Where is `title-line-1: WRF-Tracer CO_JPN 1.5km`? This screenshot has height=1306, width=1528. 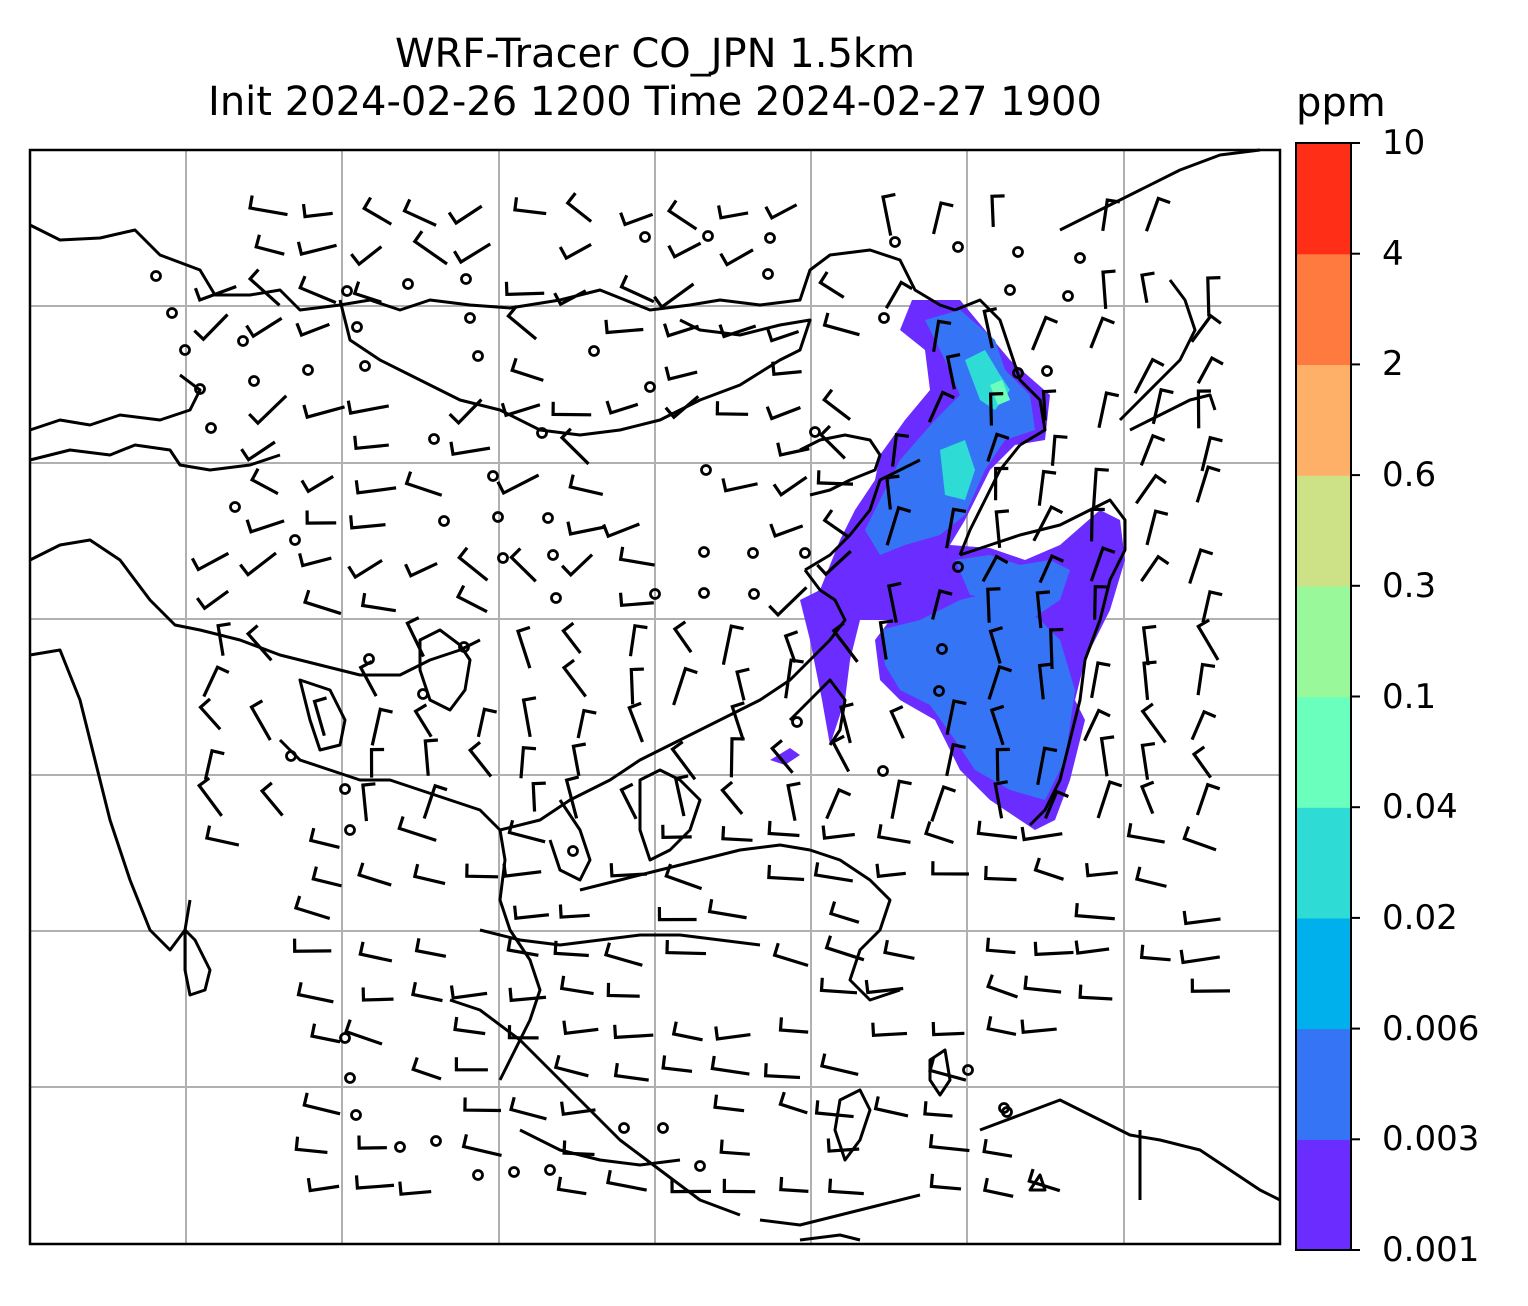 title-line-1: WRF-Tracer CO_JPN 1.5km is located at coordinates (655, 54).